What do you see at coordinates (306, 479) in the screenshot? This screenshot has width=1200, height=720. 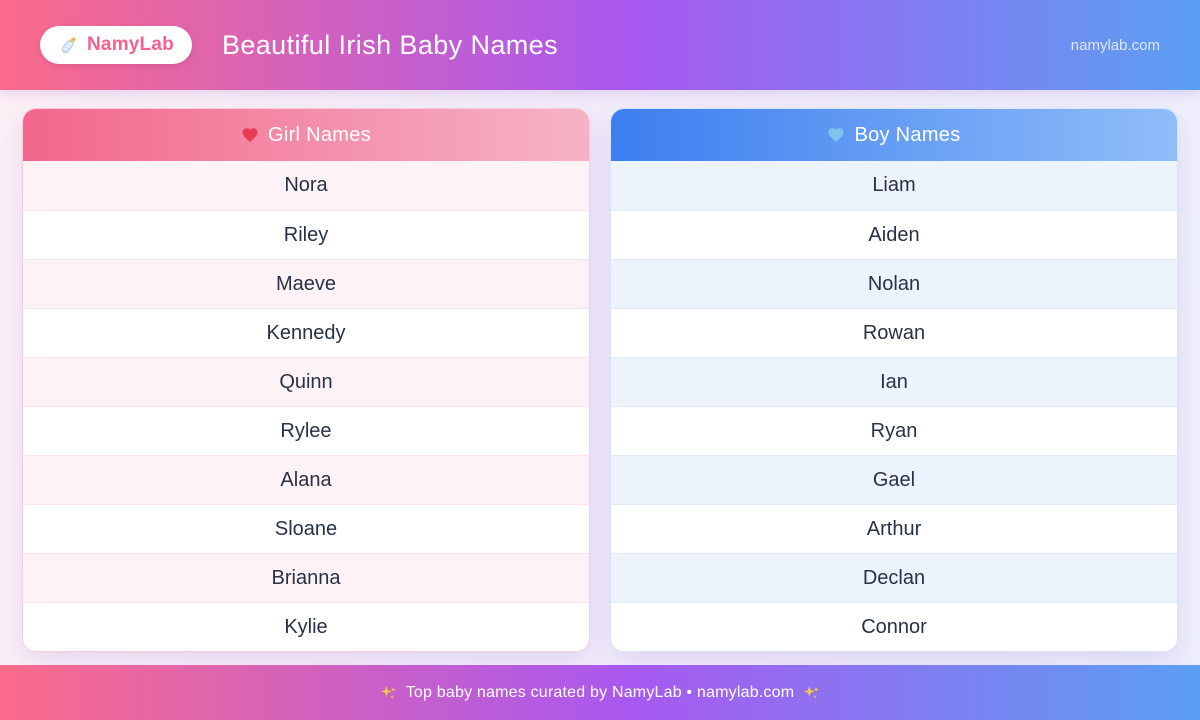 I see `name-row: Alana` at bounding box center [306, 479].